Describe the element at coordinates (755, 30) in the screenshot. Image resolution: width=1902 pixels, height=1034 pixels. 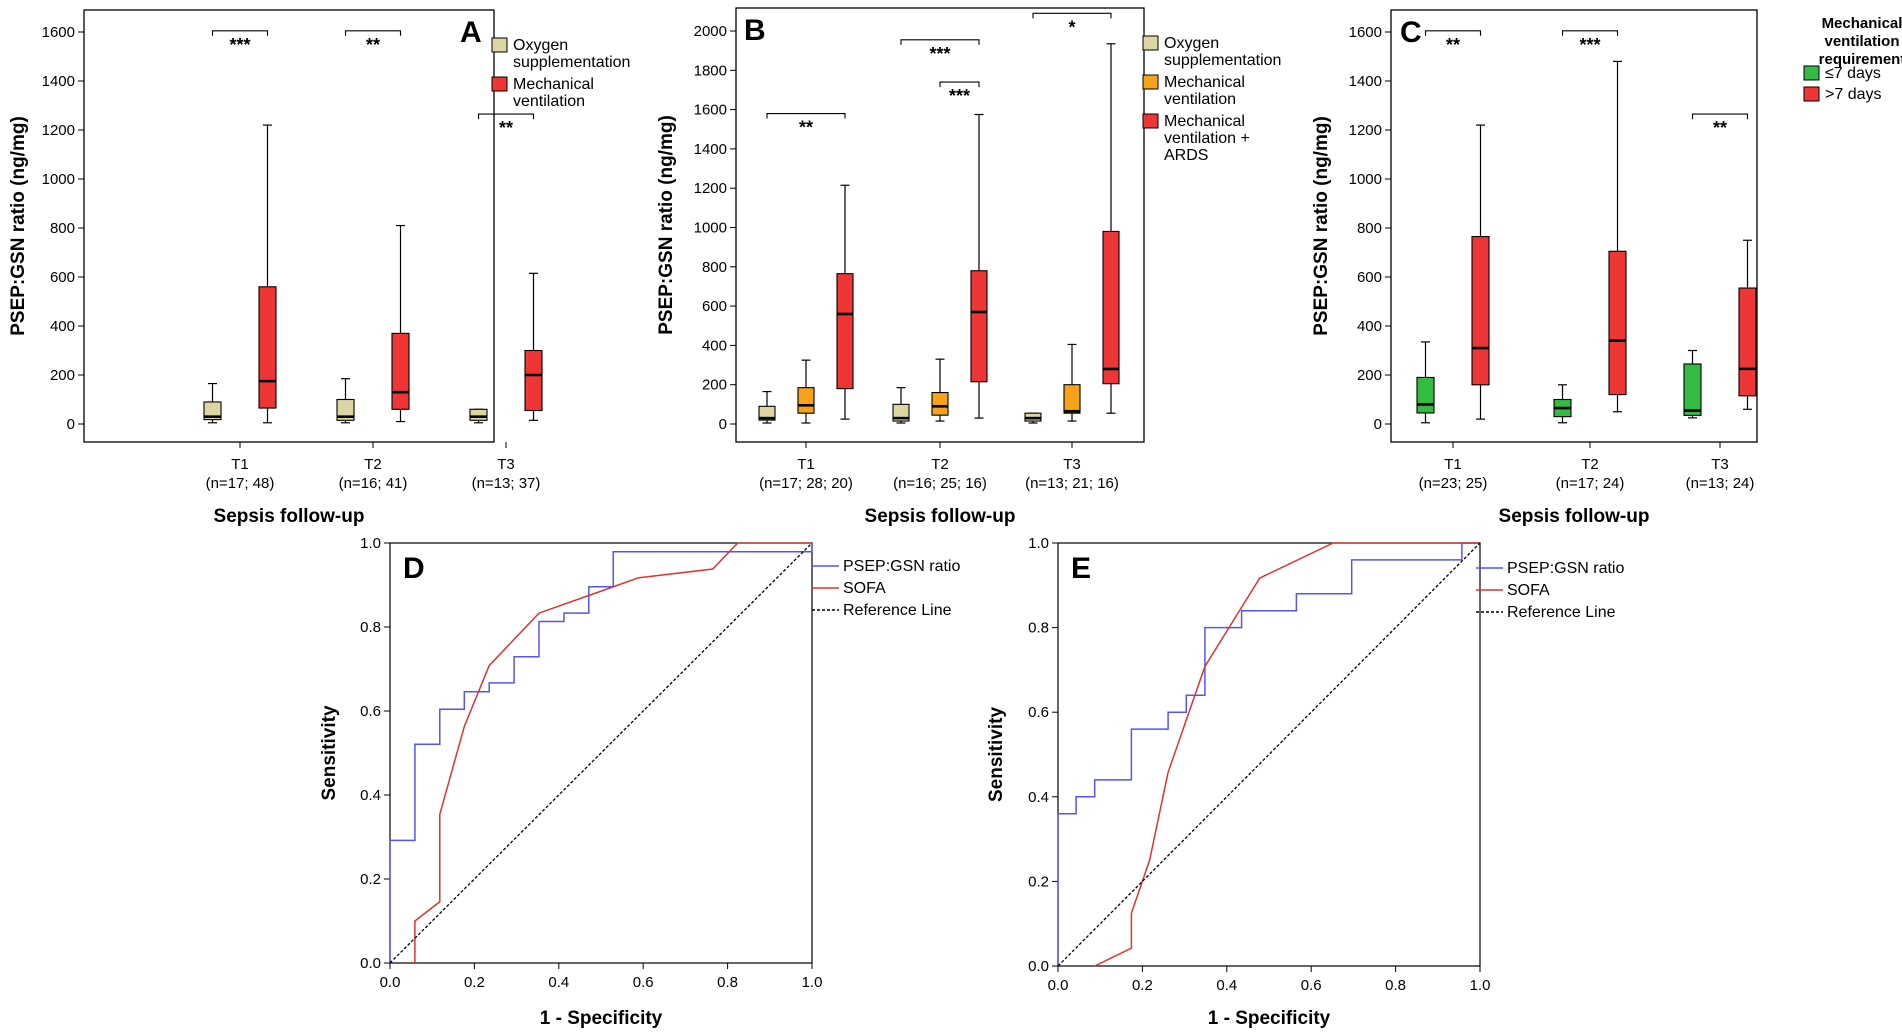
I see `panel-label: B` at that location.